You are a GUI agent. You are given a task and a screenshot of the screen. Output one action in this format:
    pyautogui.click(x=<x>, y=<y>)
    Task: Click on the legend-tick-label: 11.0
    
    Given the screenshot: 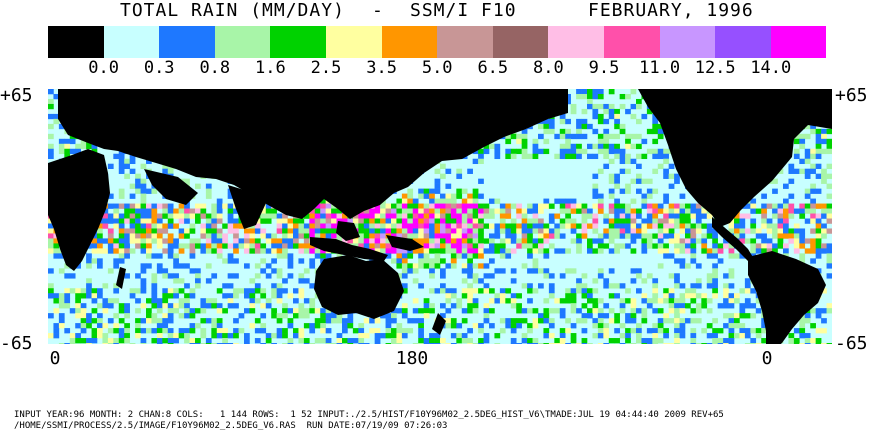 What is the action you would take?
    pyautogui.click(x=660, y=68)
    